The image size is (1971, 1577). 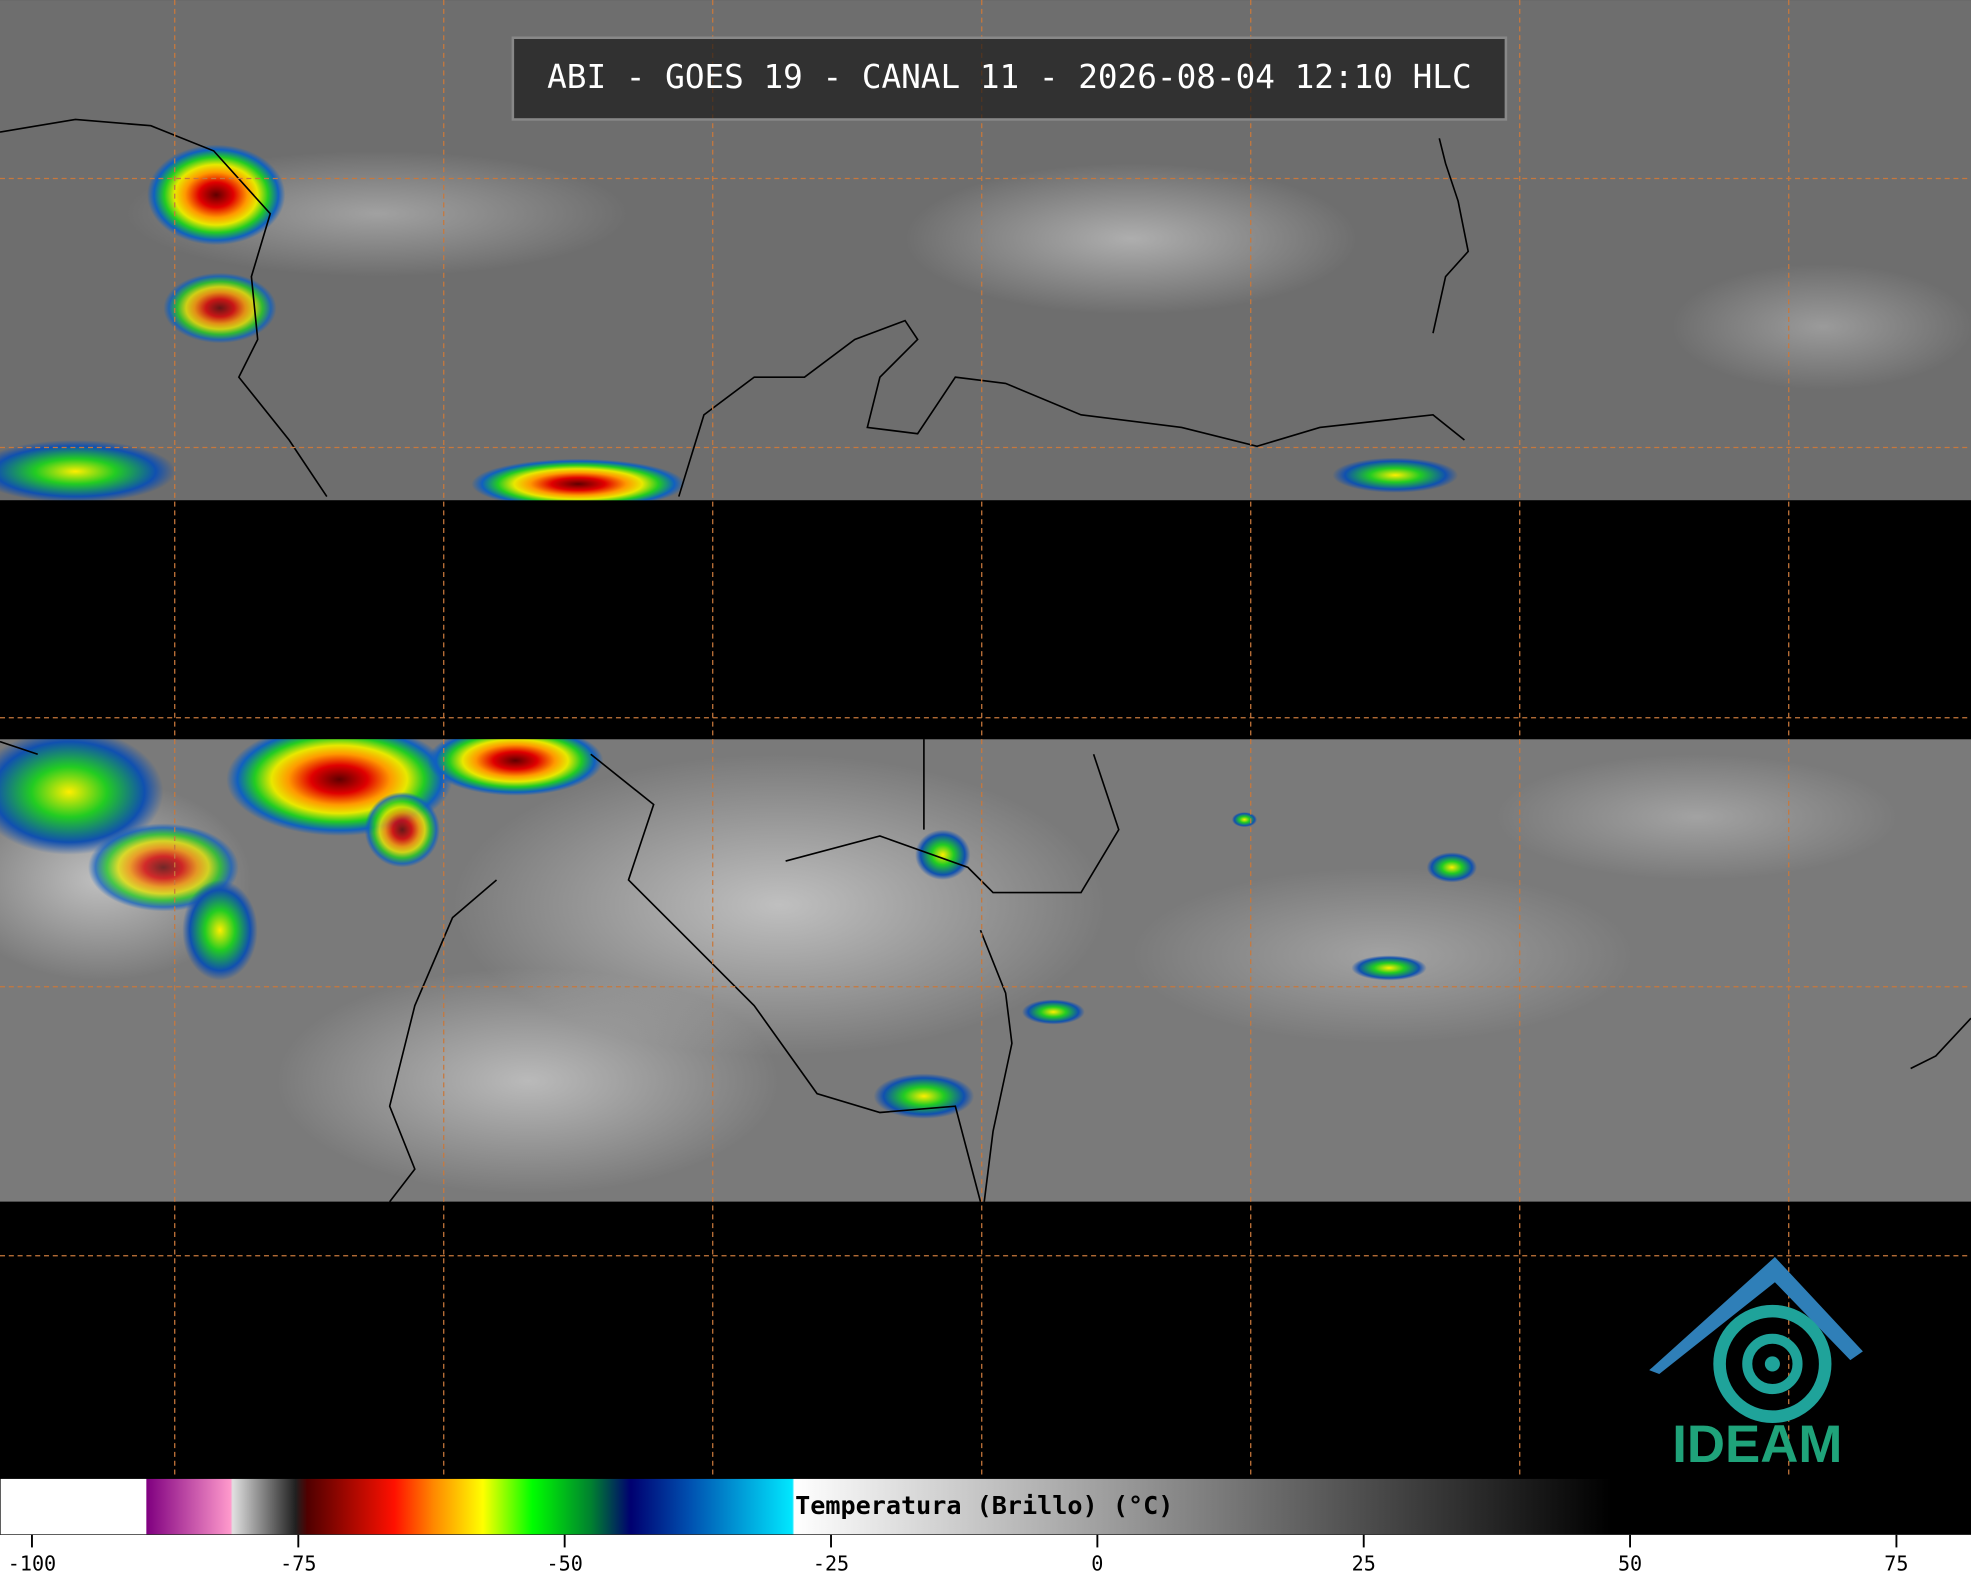 I want to click on logo-text: IDEAM, so click(x=1757, y=1444).